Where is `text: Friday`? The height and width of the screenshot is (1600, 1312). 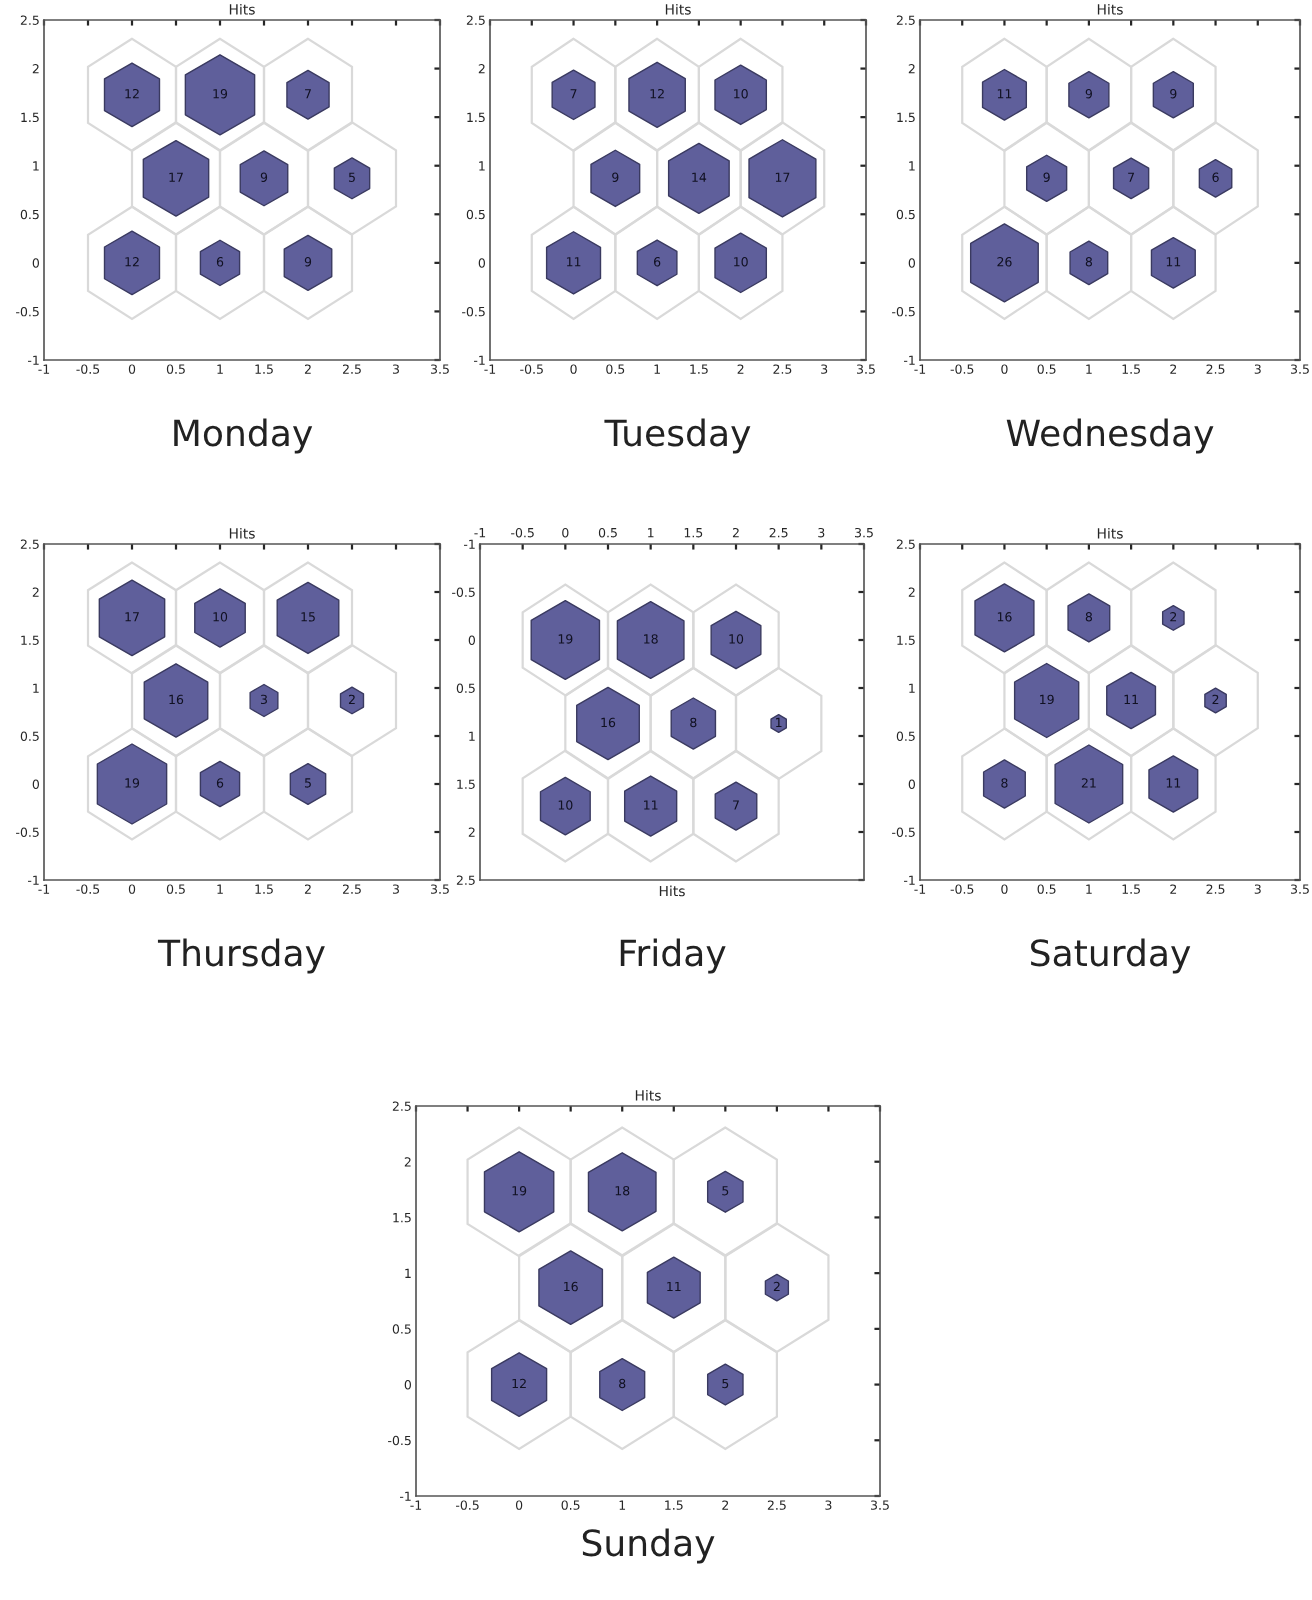
text: Friday is located at coordinates (673, 956).